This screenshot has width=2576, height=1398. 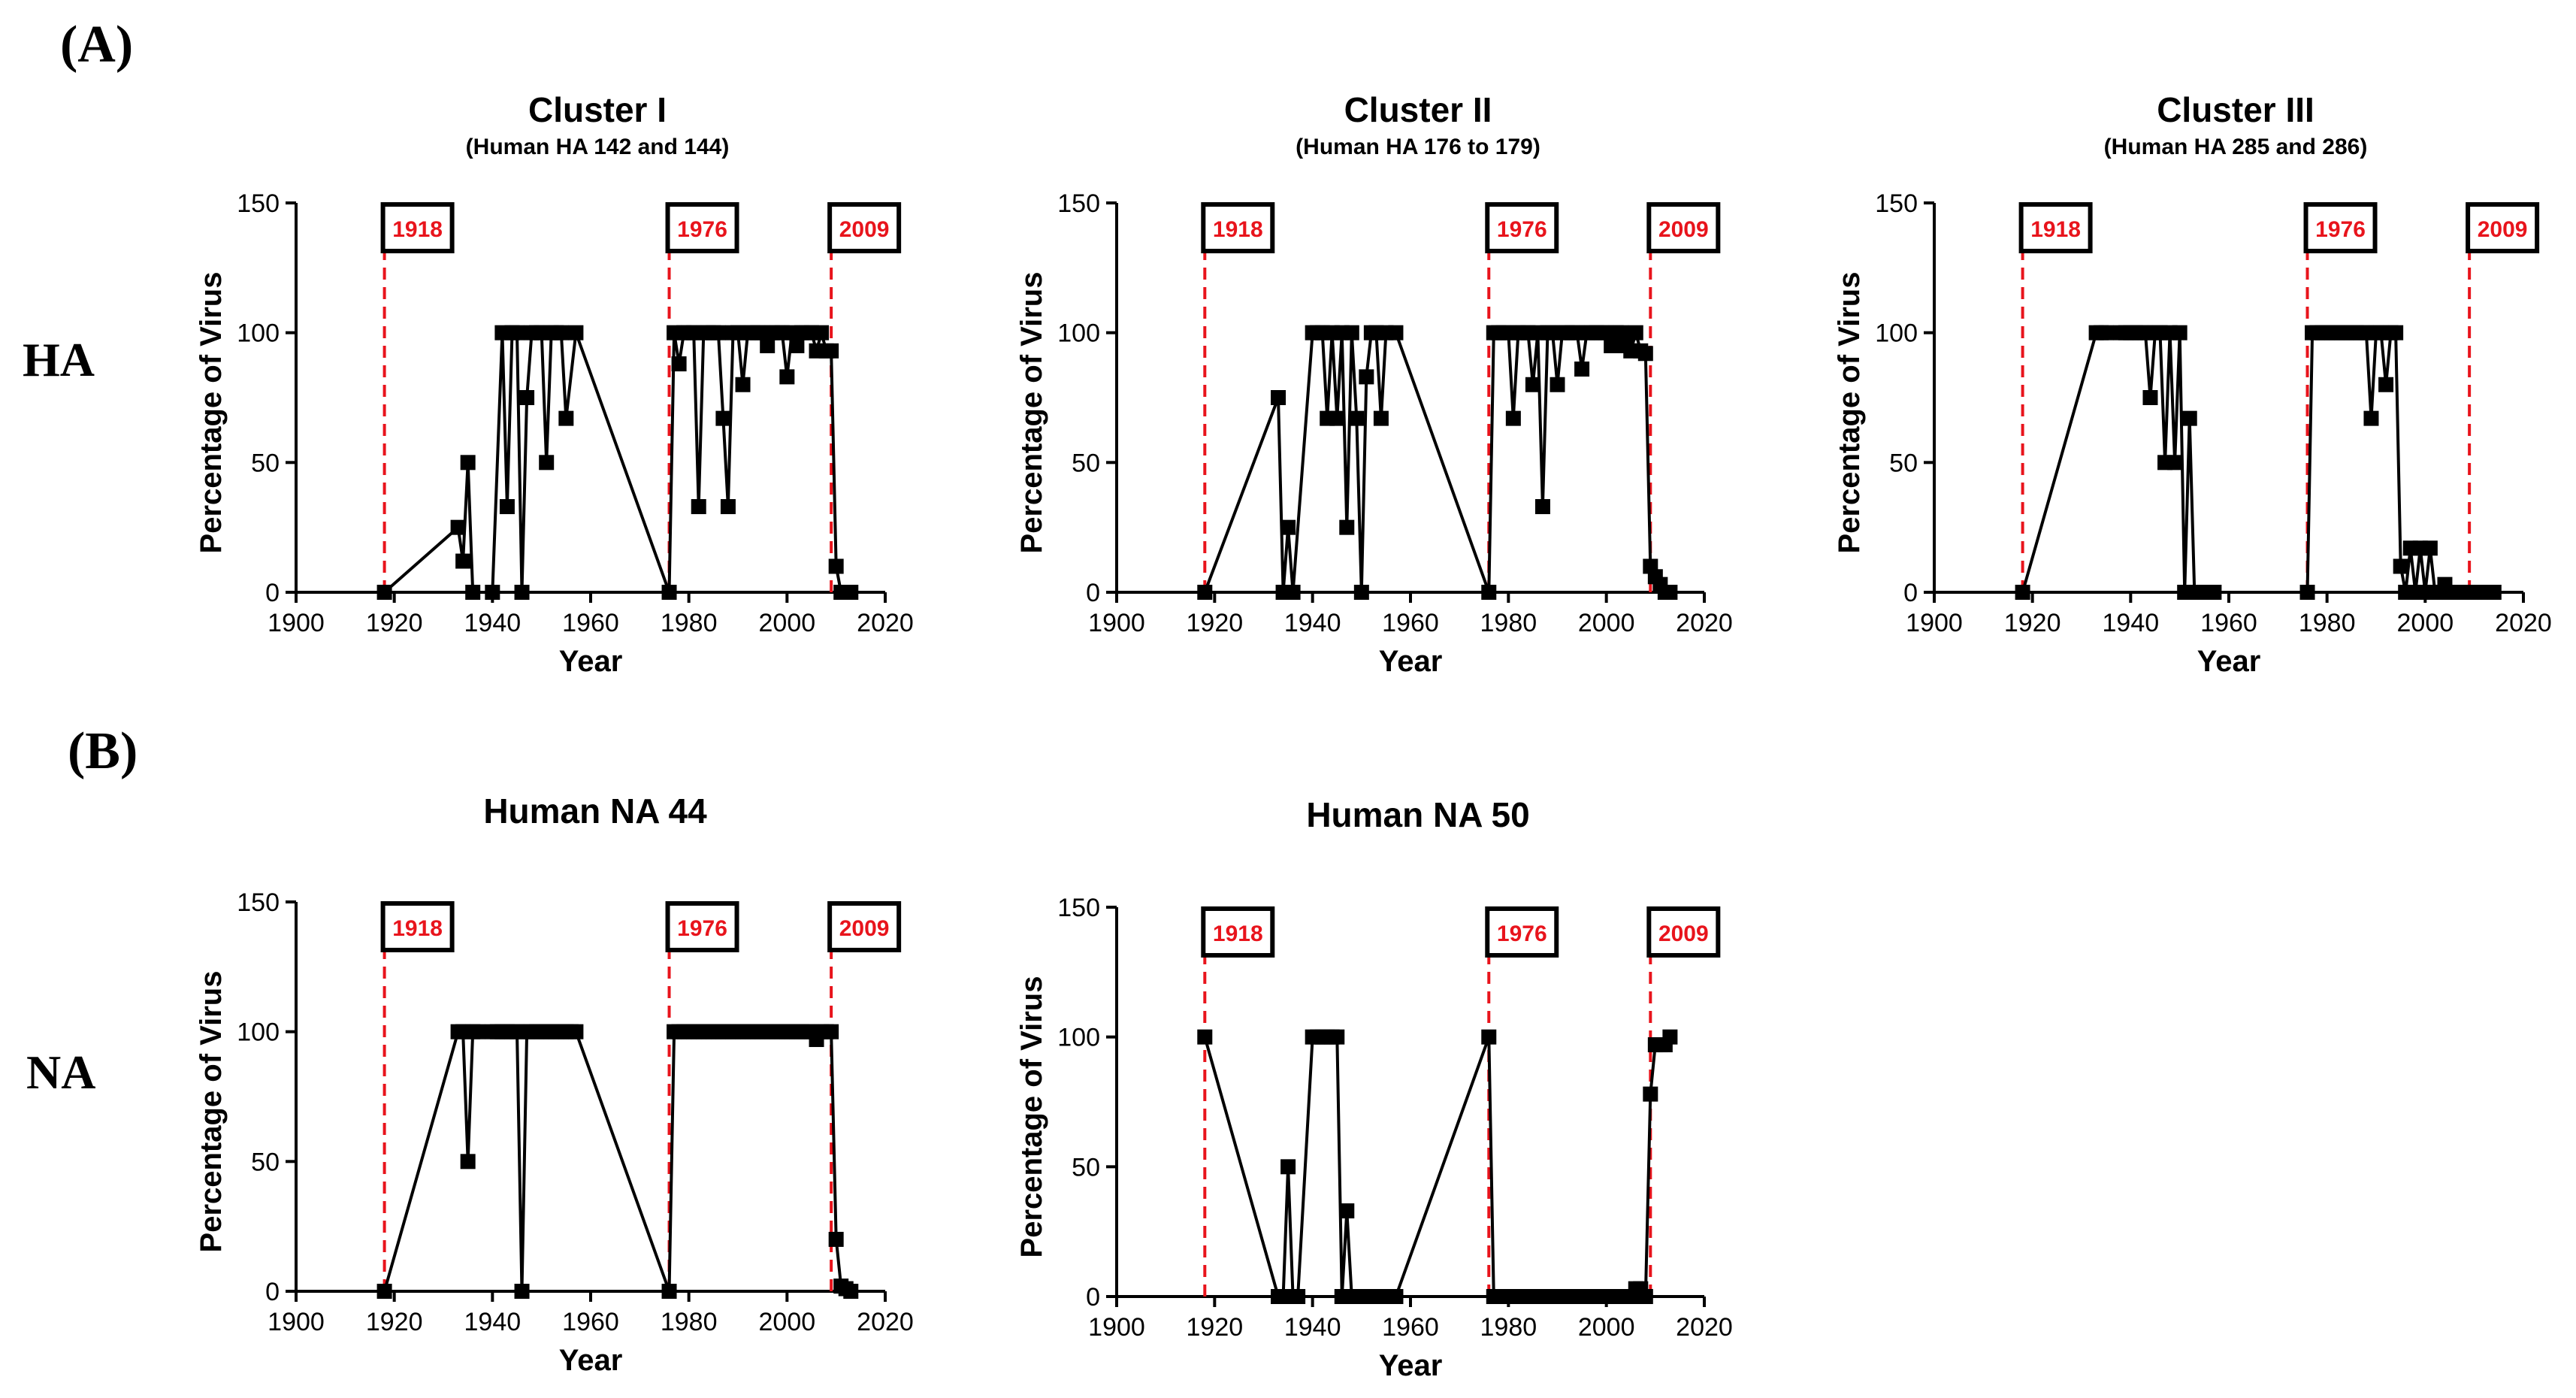 I want to click on chart-title: Cluster III, so click(x=2236, y=109).